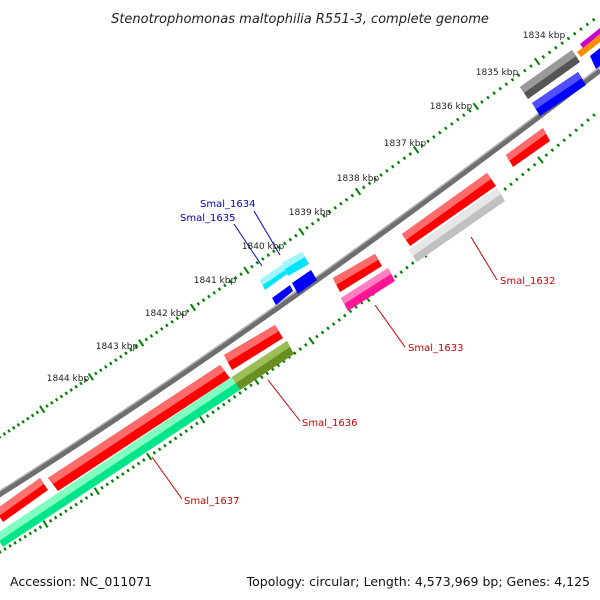 The image size is (600, 600). What do you see at coordinates (253, 347) in the screenshot?
I see `gene-smal-1636-red` at bounding box center [253, 347].